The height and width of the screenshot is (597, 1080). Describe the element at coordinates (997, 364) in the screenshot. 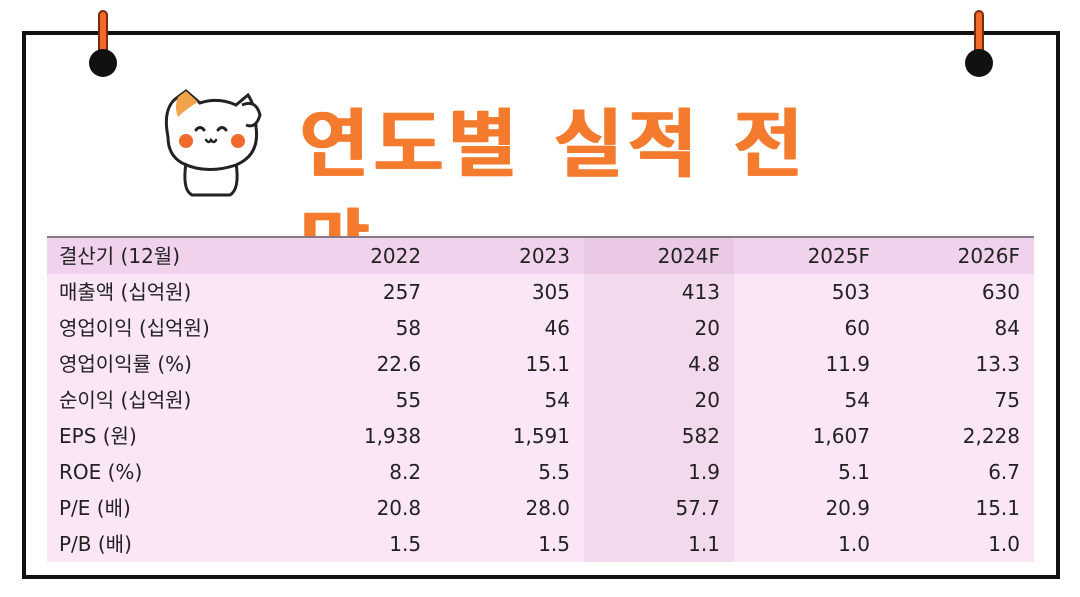

I see `table-cell: 13.3` at that location.